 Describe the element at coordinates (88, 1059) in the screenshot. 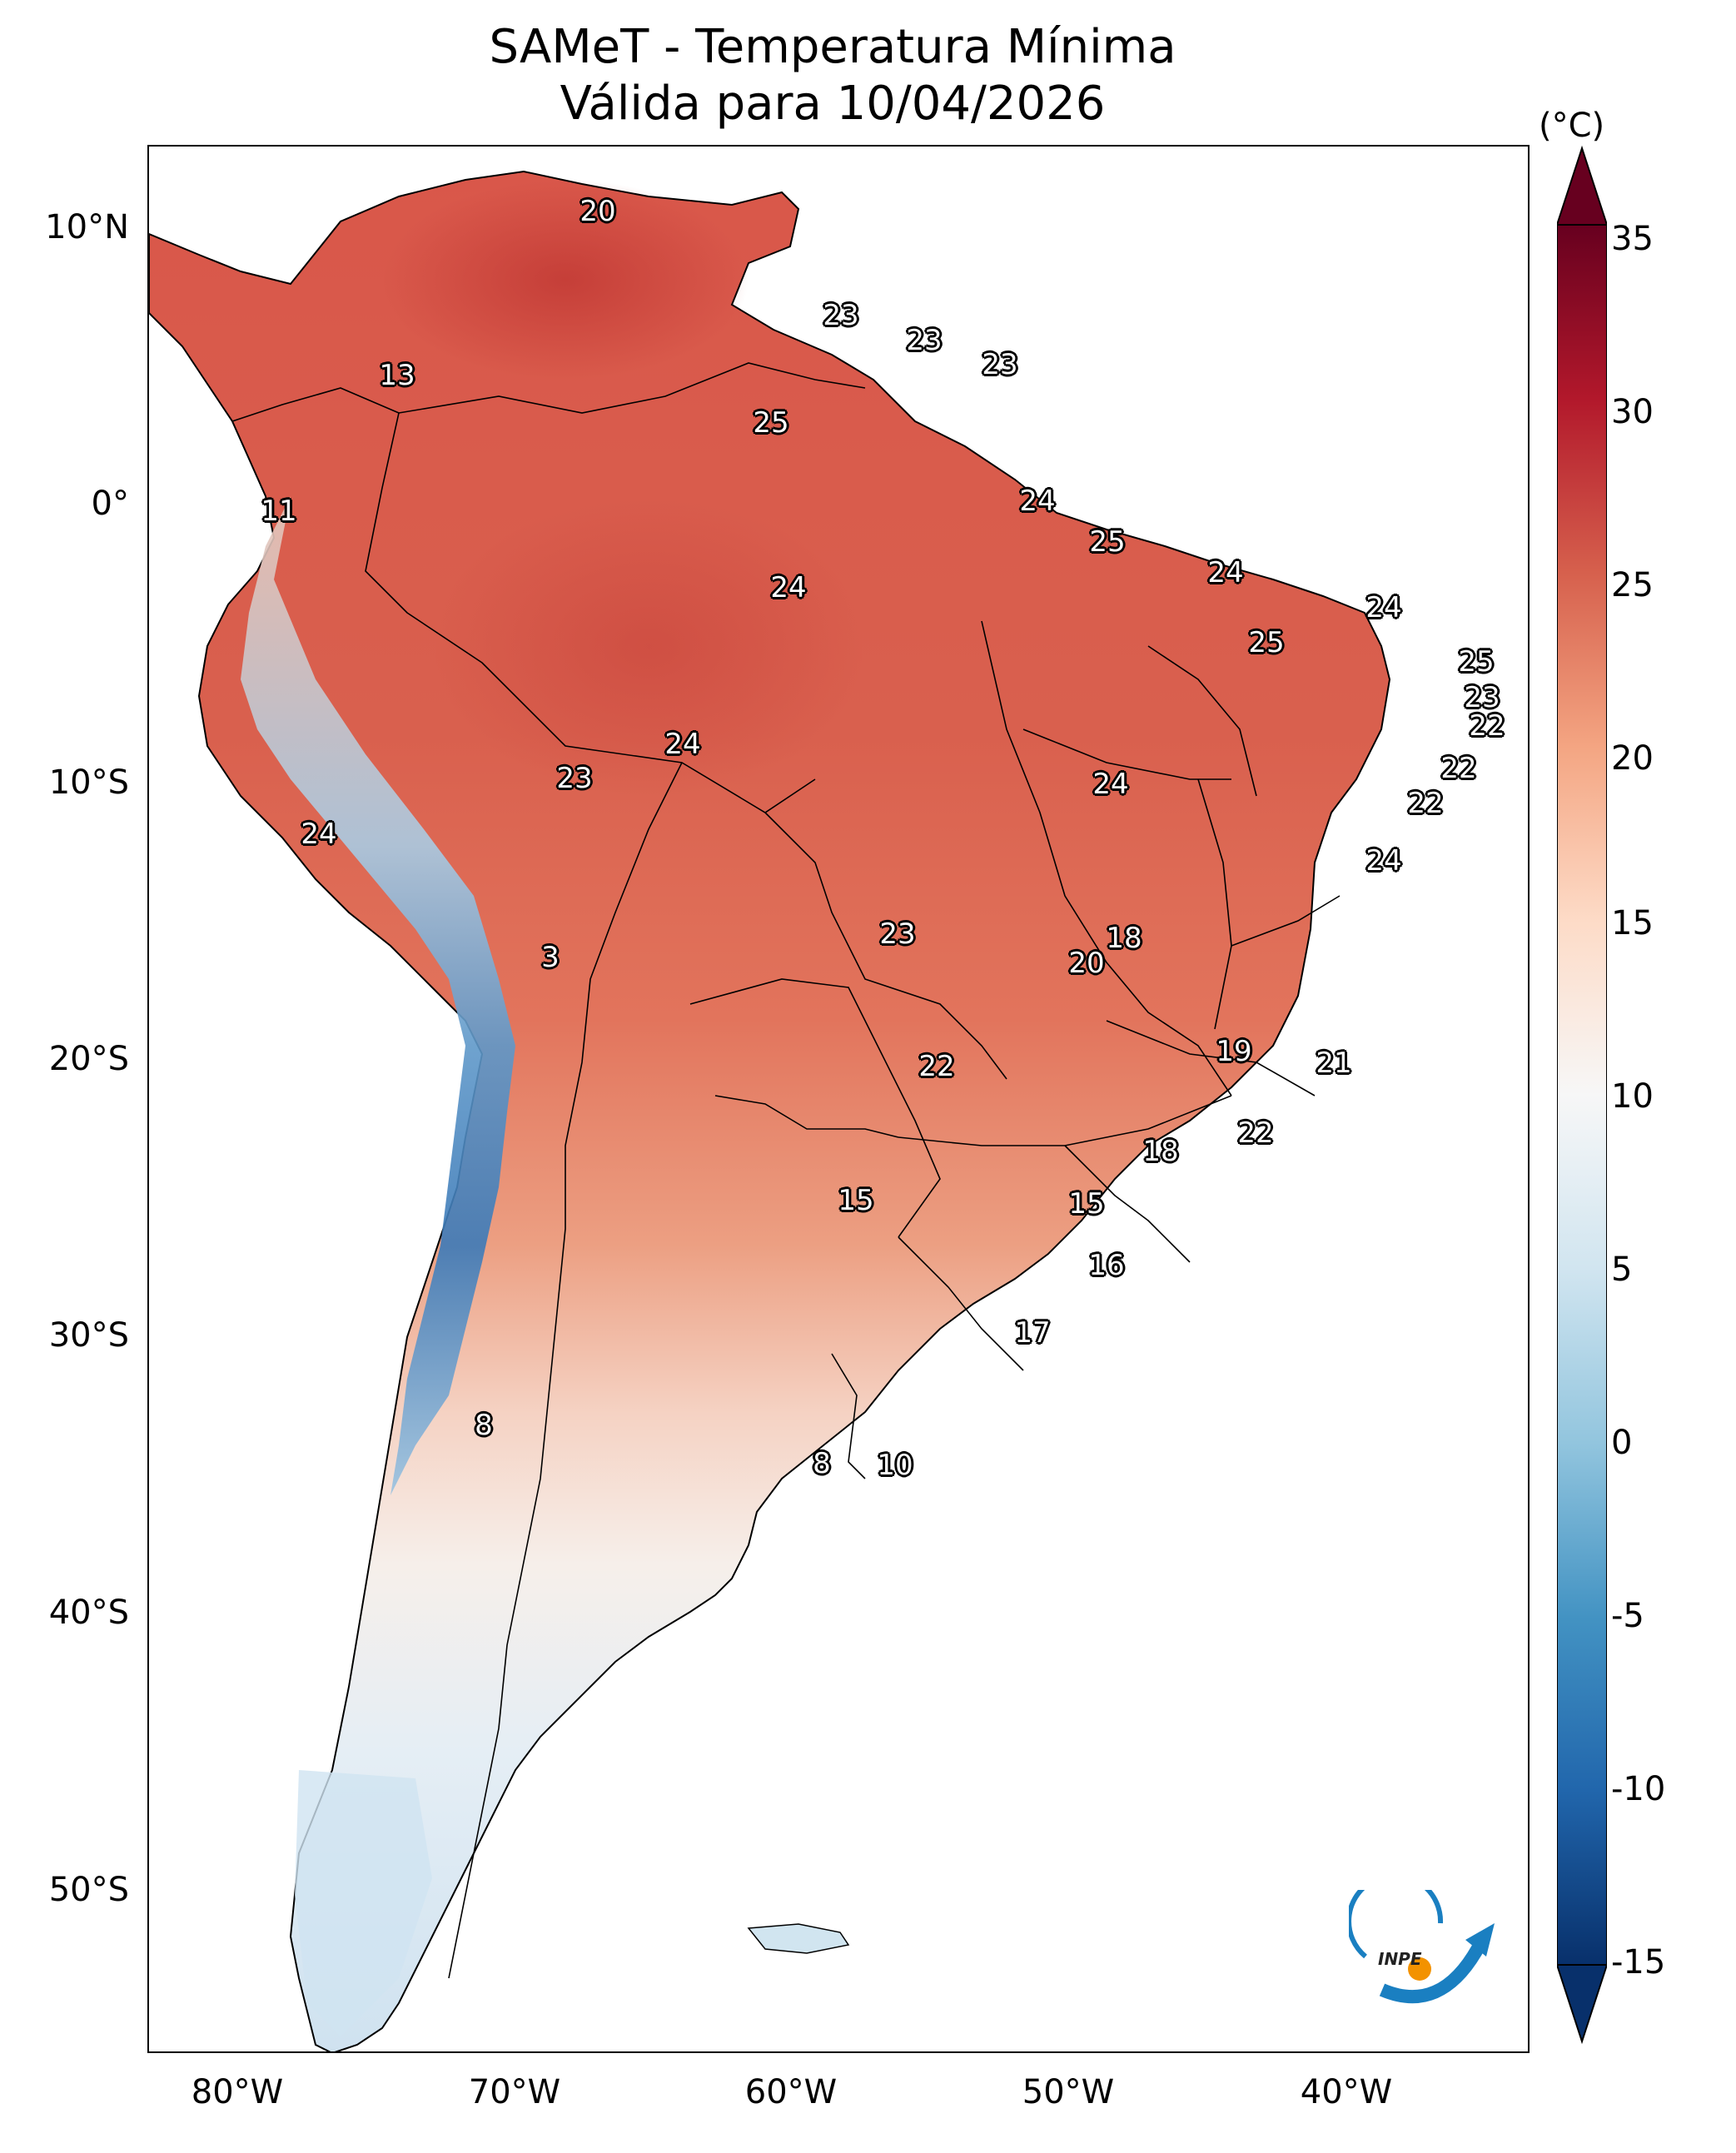

I see `lat-label-20s: 20°S` at that location.